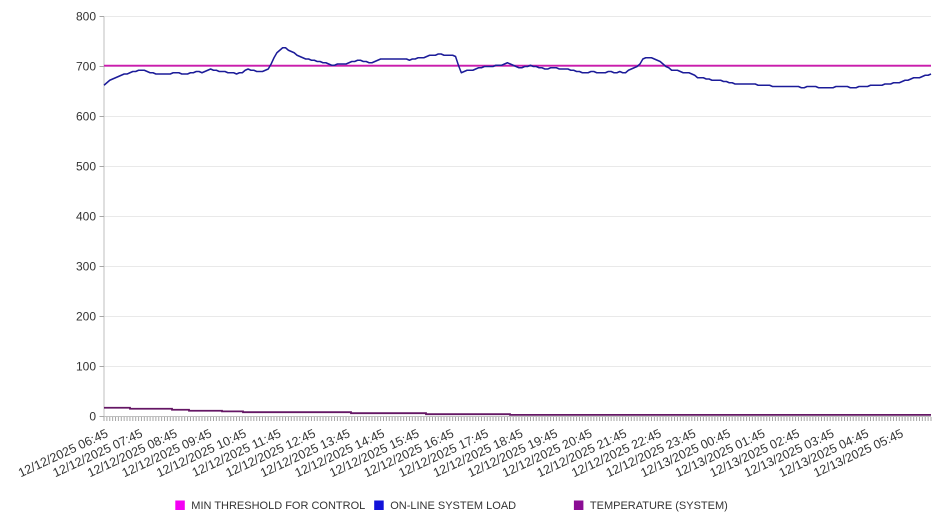 The image size is (946, 526). I want to click on svg-text: MIN THRESHOLD FOR CONTROL, so click(278, 506).